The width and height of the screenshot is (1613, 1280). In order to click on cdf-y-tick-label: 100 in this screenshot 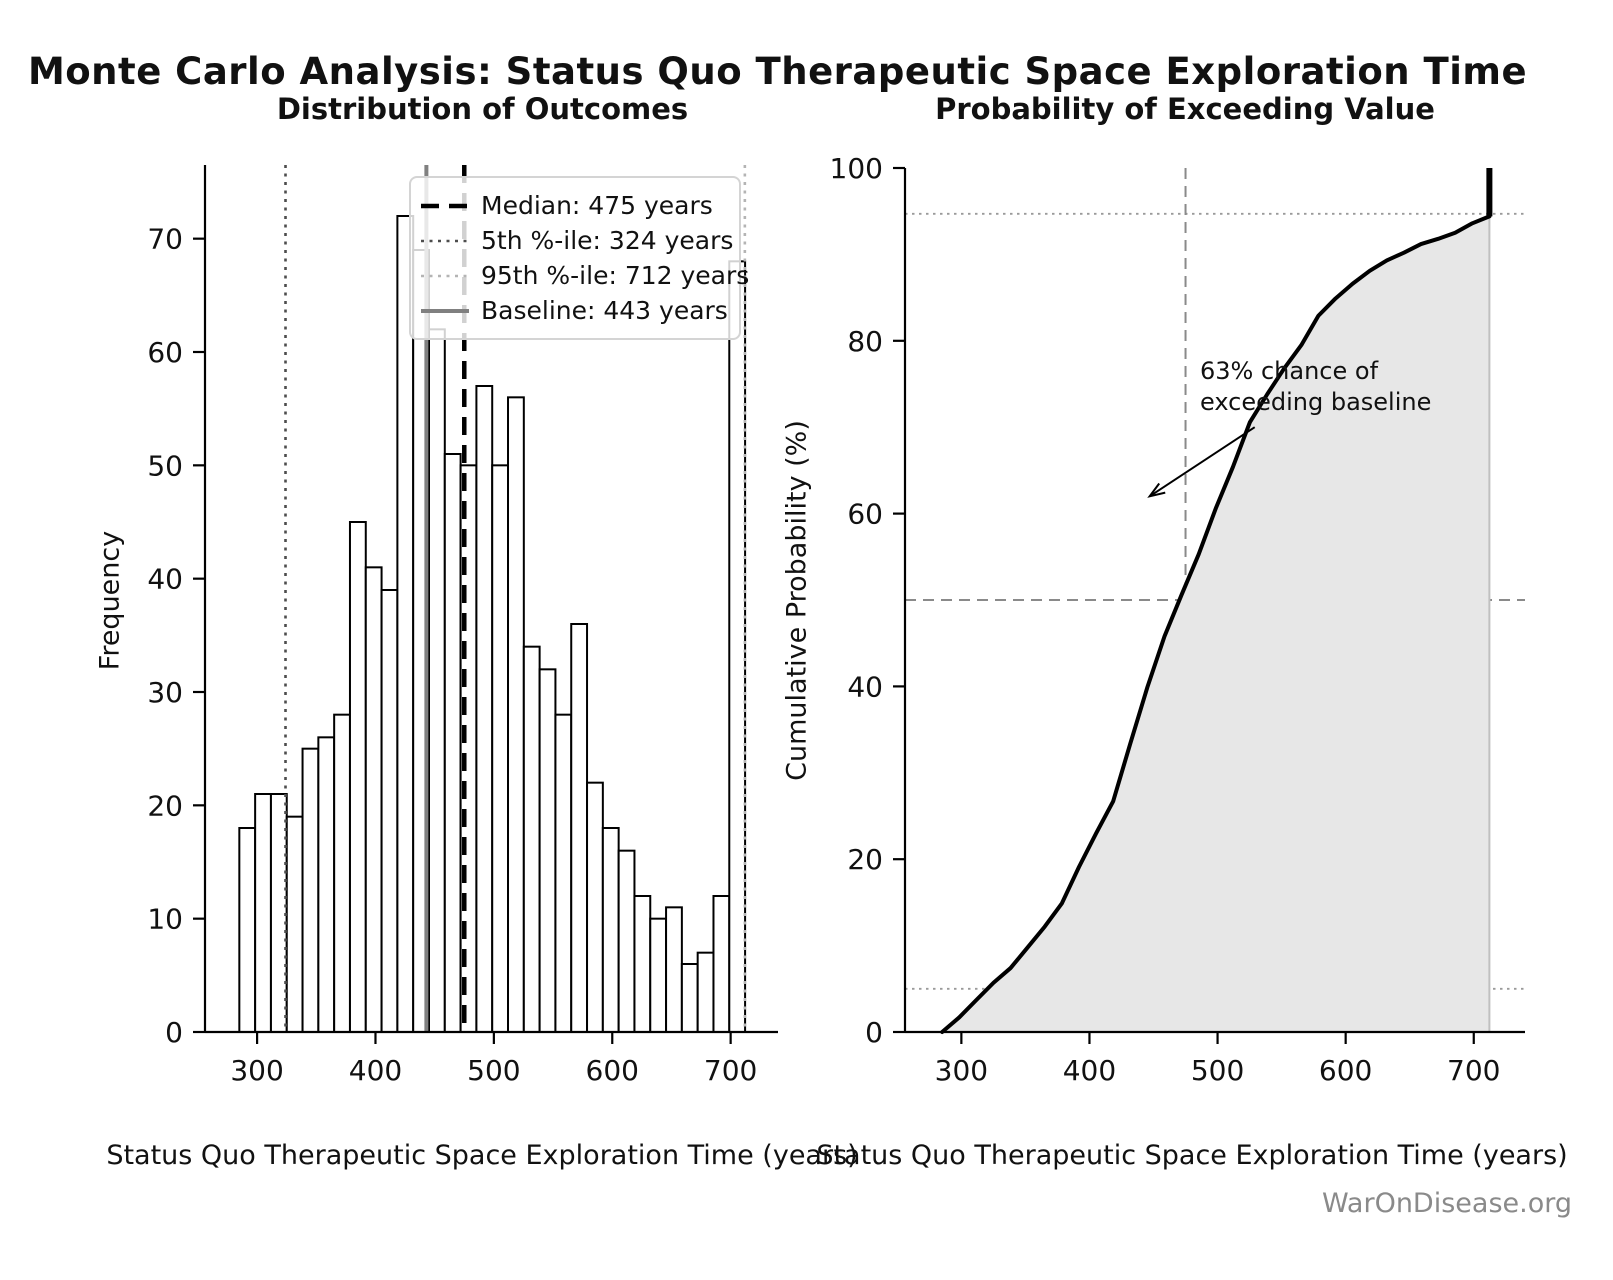, I will do `click(856, 168)`.